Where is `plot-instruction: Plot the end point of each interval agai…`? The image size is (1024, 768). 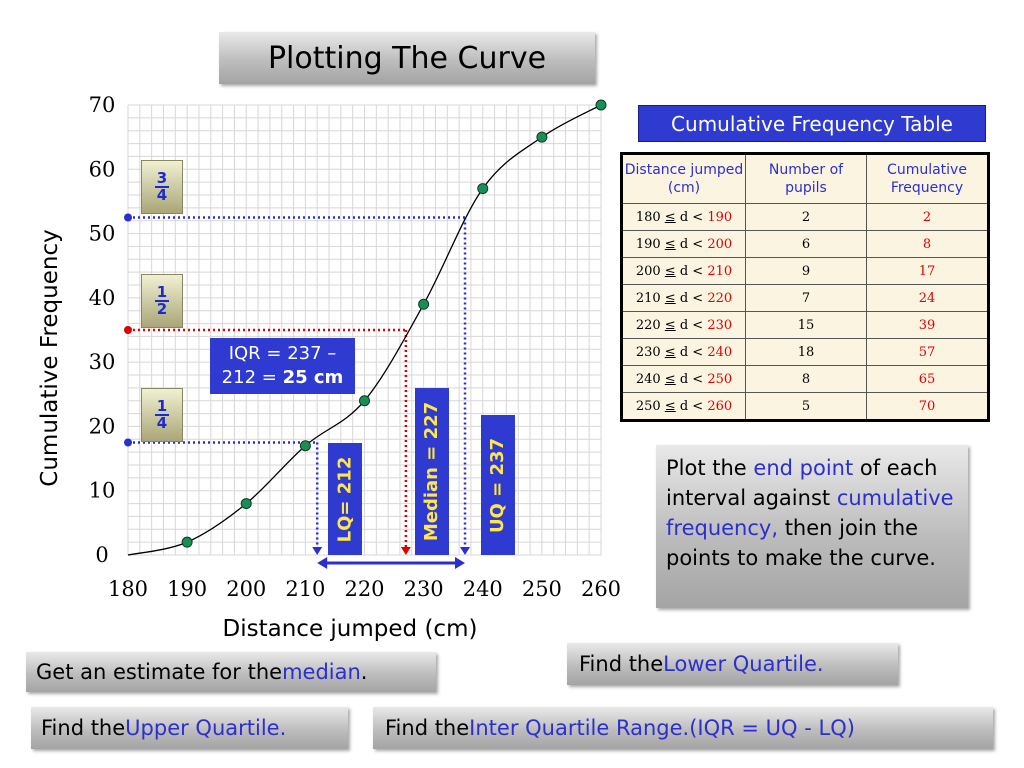
plot-instruction: Plot the end point of each interval agai… is located at coordinates (812, 526).